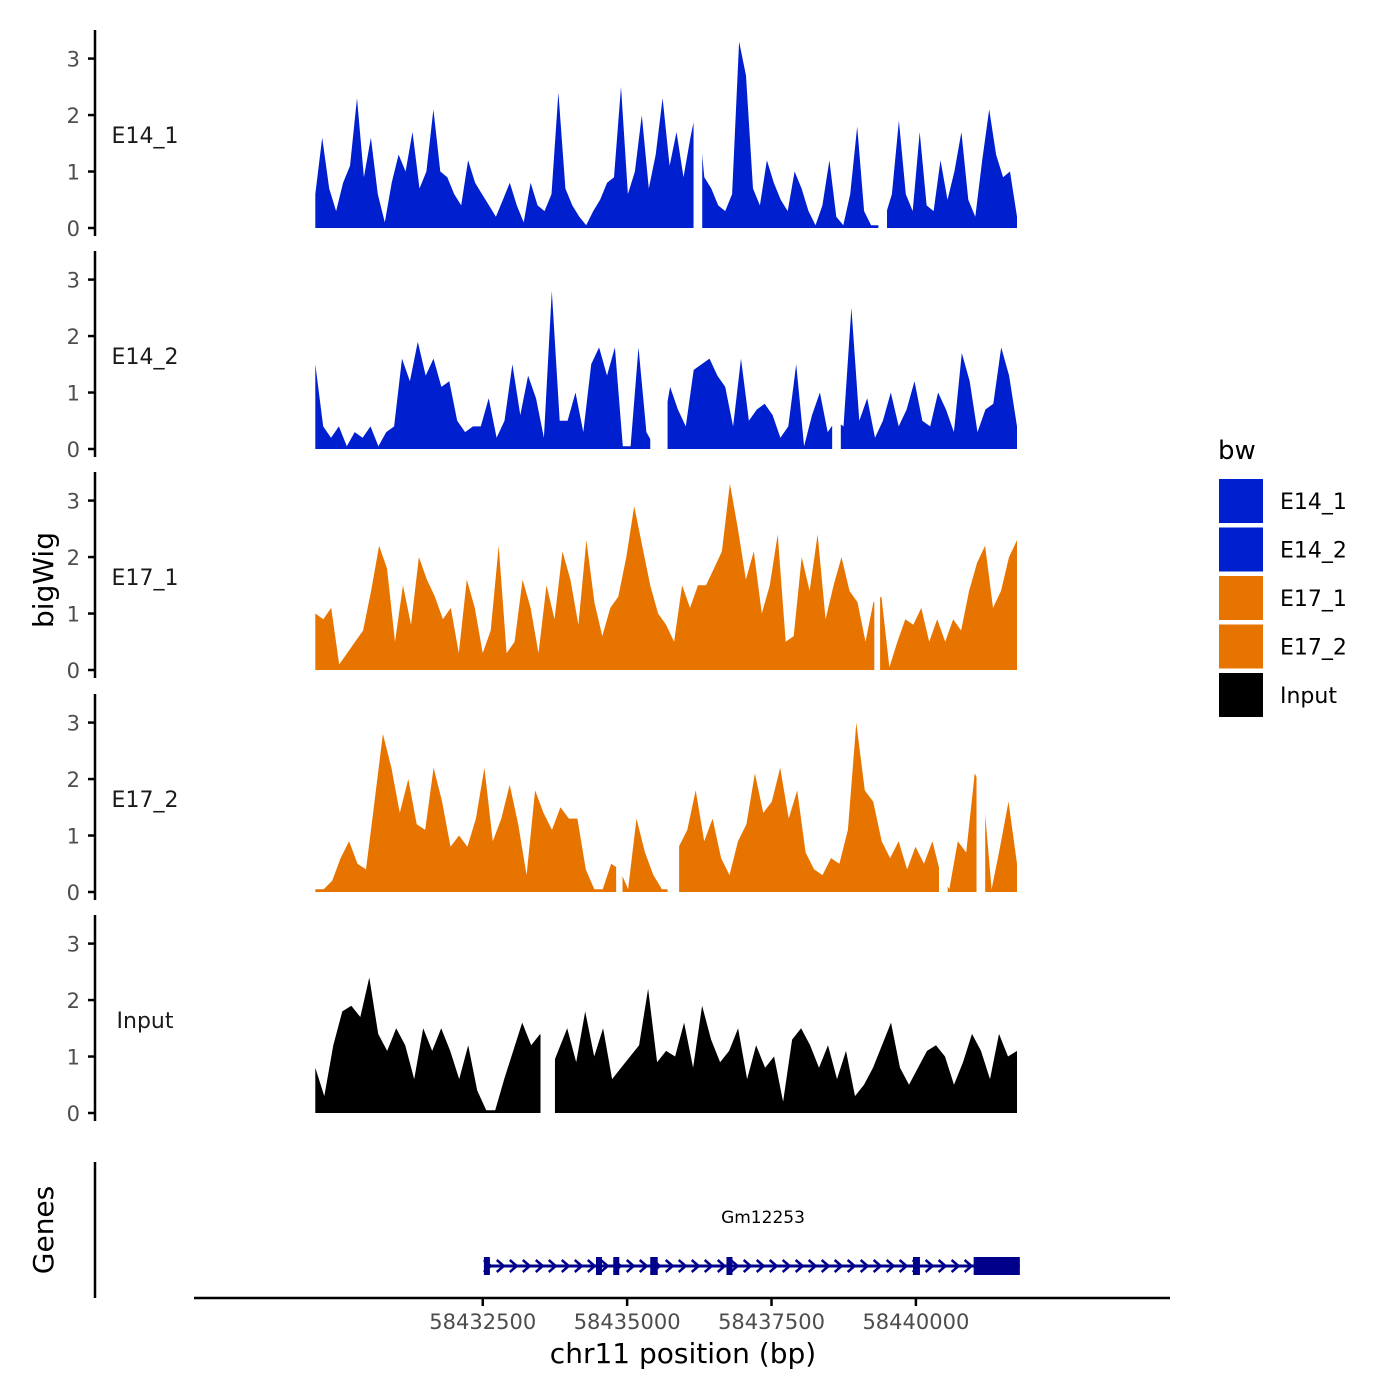 This screenshot has width=1400, height=1400. I want to click on track-label: E17_1, so click(145, 578).